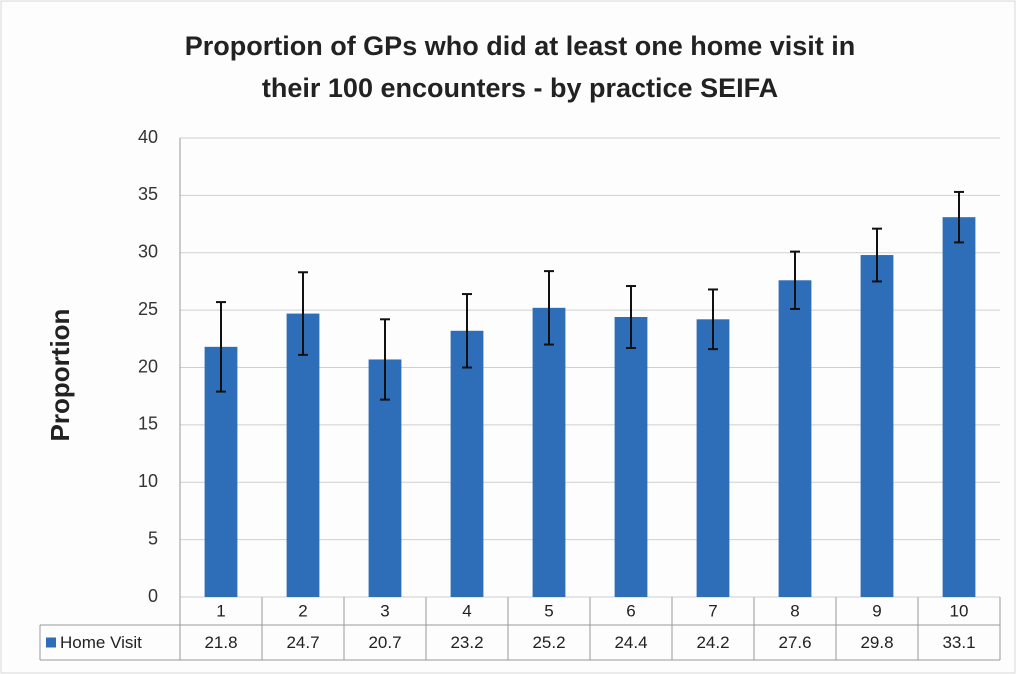 The image size is (1016, 674). I want to click on y-tick-label: 0, so click(153, 596).